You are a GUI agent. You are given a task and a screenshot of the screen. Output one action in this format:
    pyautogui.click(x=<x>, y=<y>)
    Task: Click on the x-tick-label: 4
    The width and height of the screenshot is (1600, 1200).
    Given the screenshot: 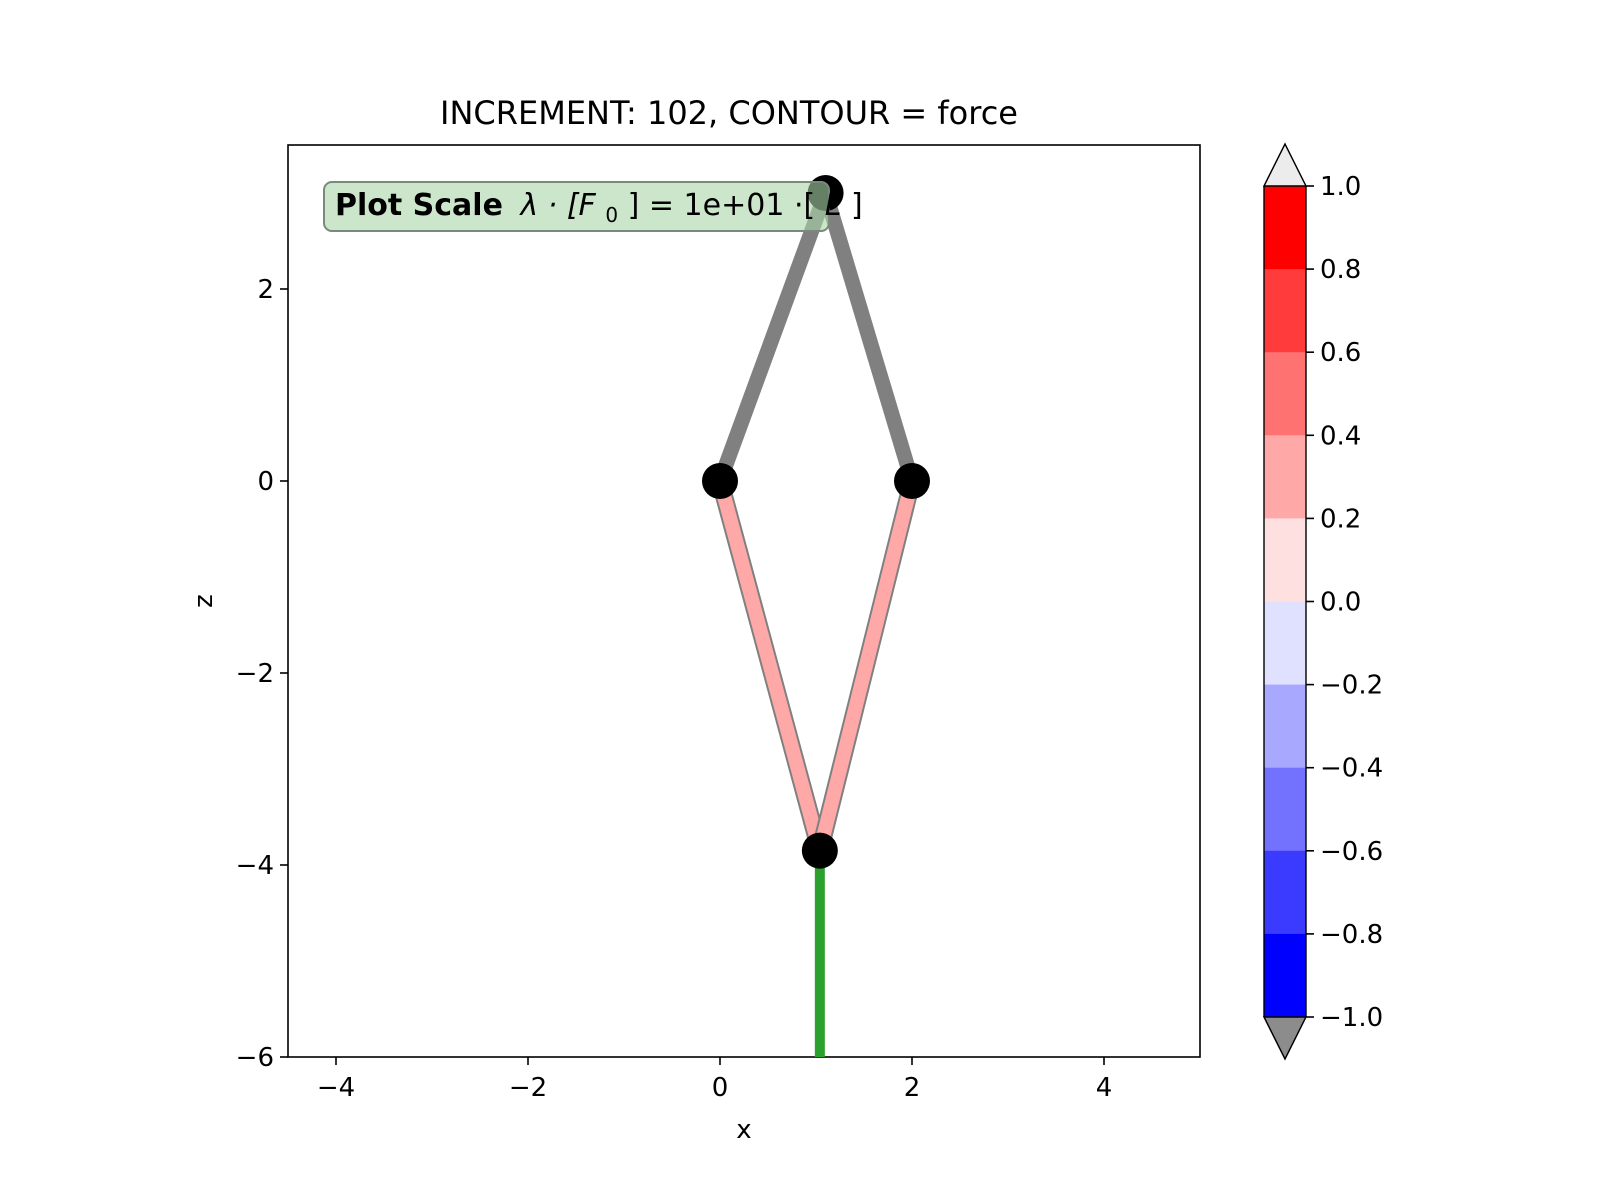 What is the action you would take?
    pyautogui.click(x=1104, y=1088)
    